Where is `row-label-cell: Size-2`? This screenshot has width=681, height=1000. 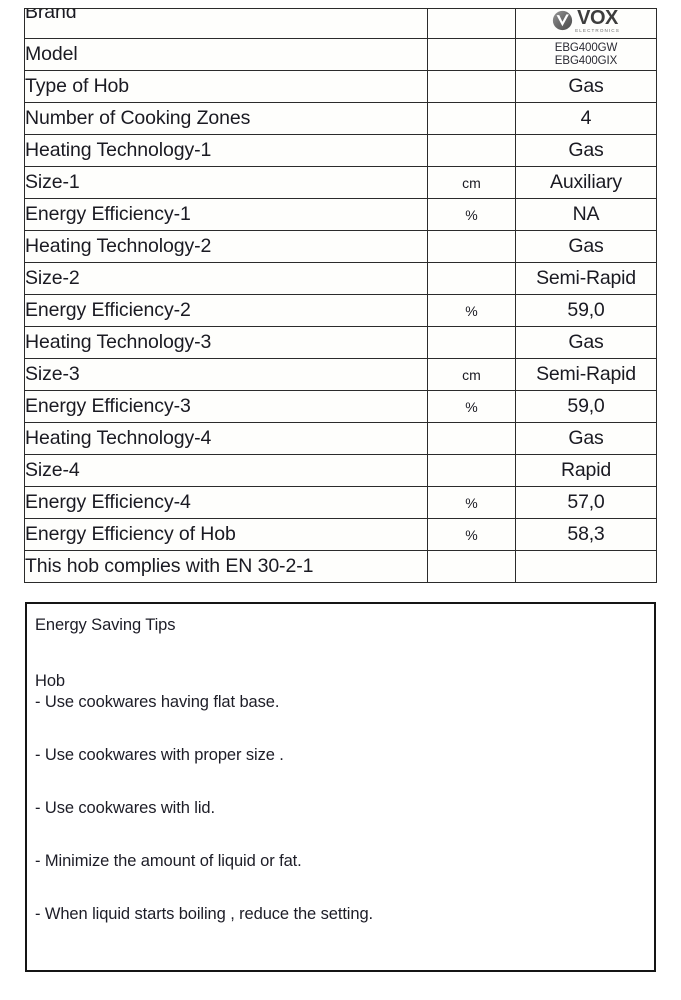 row-label-cell: Size-2 is located at coordinates (226, 278).